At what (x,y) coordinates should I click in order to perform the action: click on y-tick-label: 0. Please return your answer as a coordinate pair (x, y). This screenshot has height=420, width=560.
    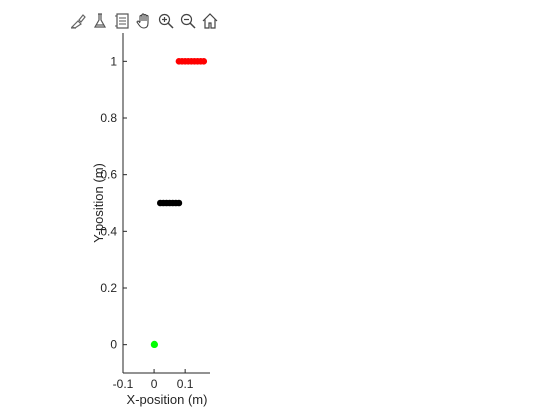
    Looking at the image, I should click on (113, 345).